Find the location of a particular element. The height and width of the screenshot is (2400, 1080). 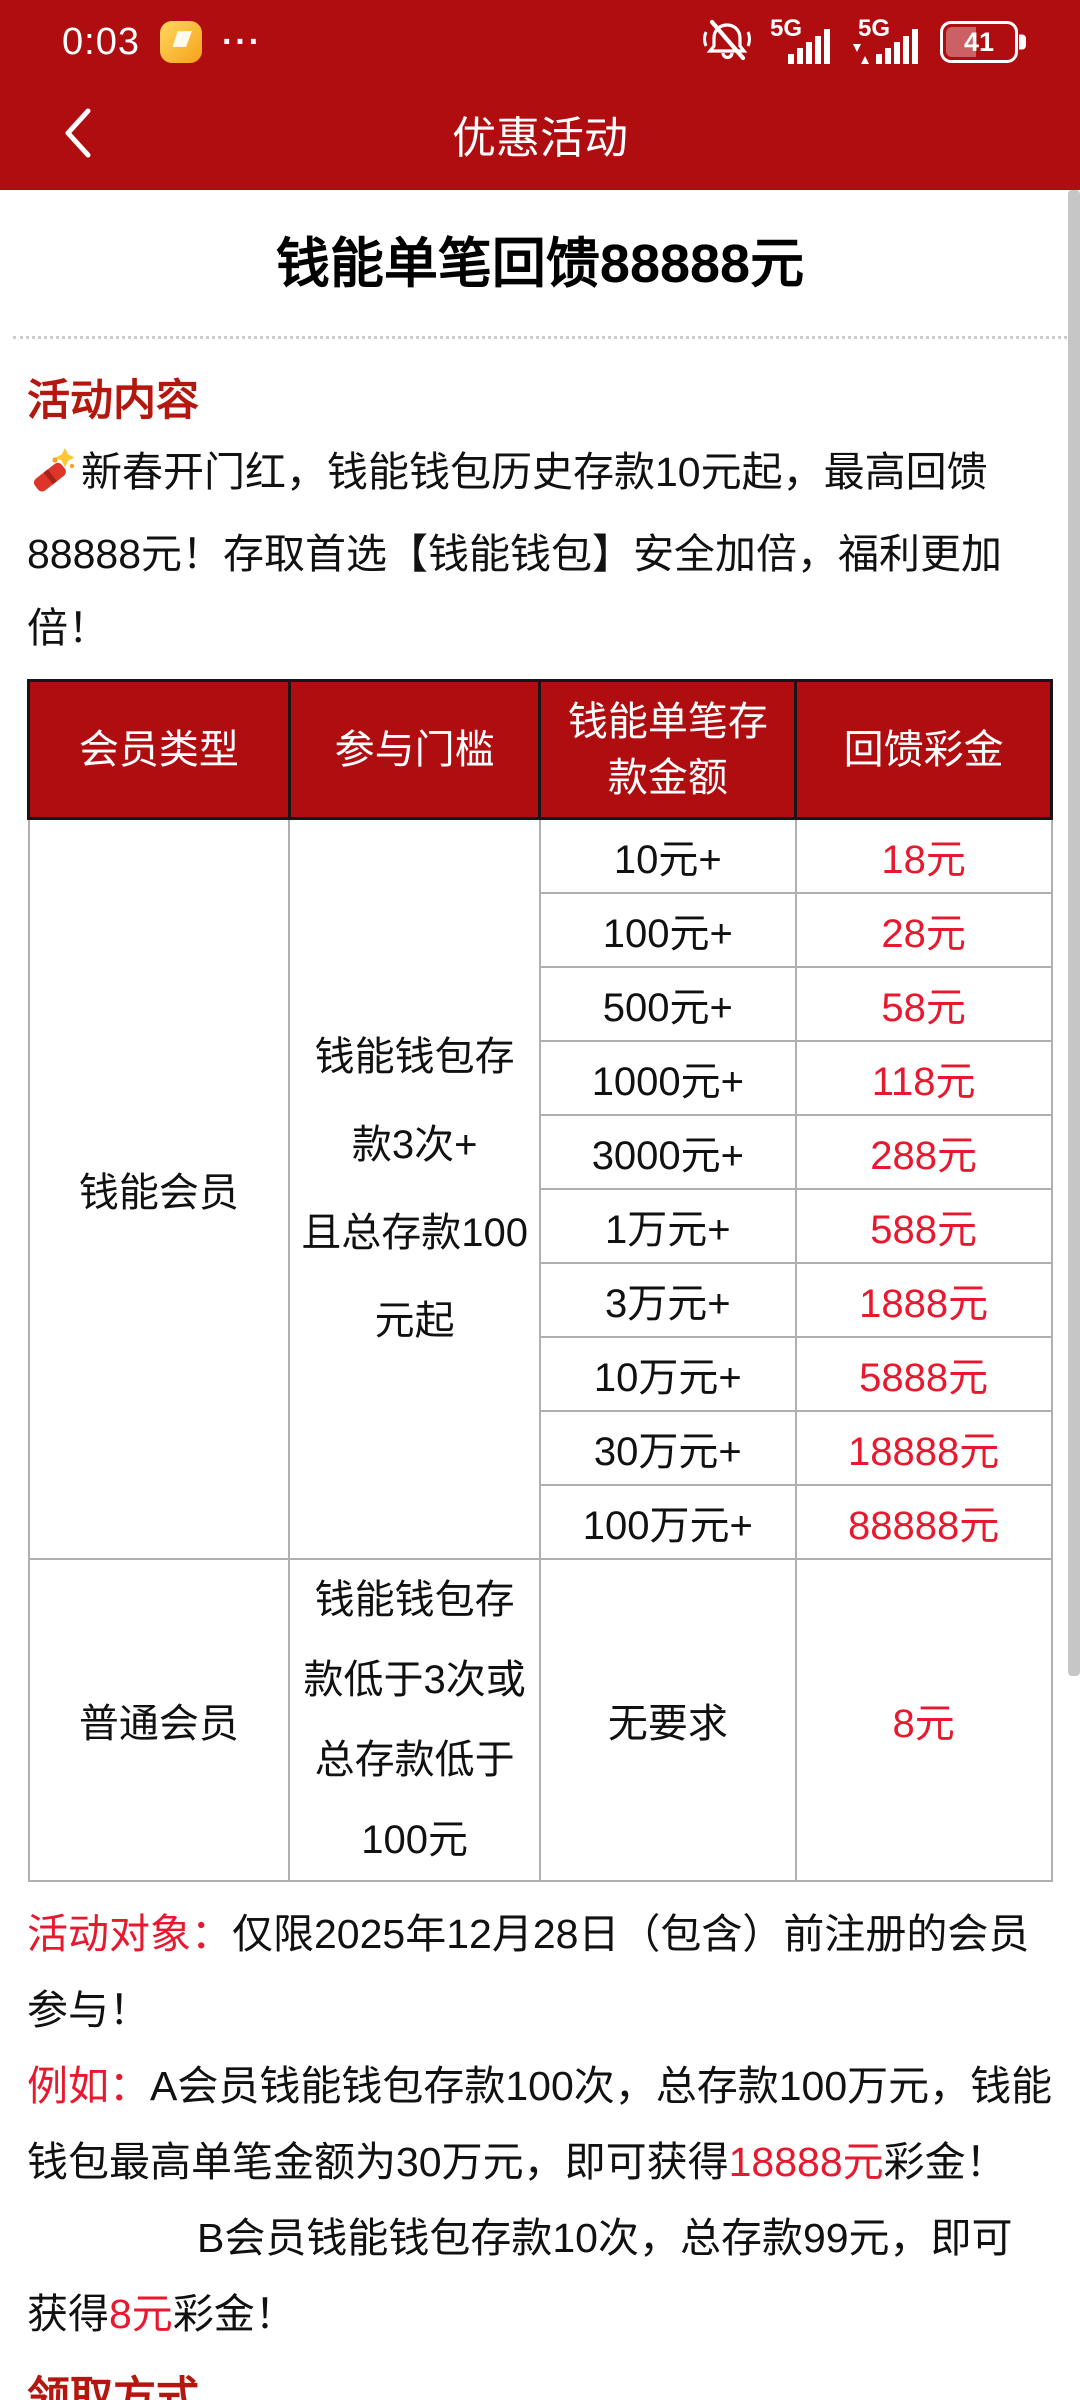

table-row: 100元+ 28元 is located at coordinates (541, 929).